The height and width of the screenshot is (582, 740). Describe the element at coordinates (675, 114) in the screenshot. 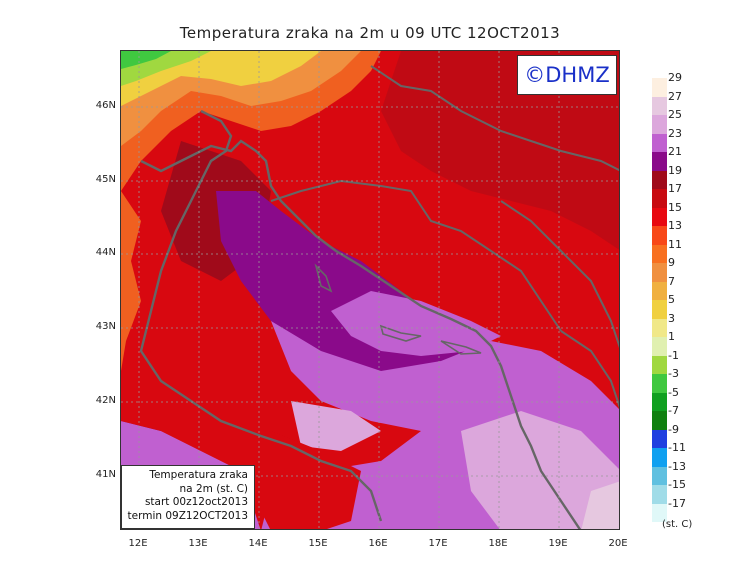

I see `colorbar-label: 25` at that location.